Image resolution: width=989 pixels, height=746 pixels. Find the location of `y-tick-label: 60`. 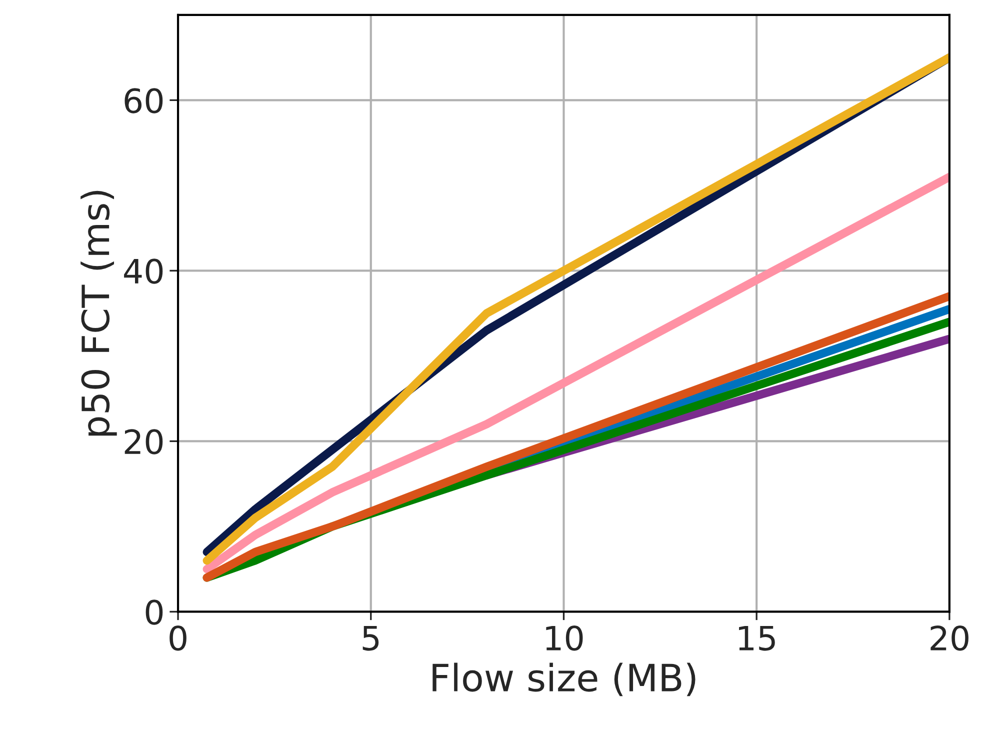

y-tick-label: 60 is located at coordinates (143, 101).